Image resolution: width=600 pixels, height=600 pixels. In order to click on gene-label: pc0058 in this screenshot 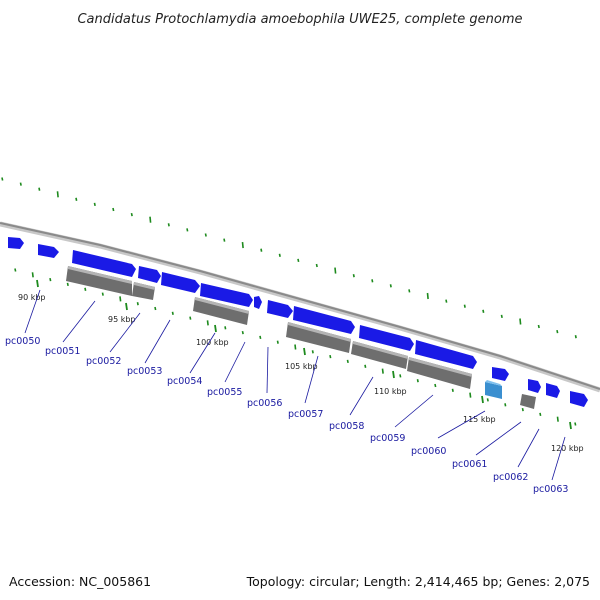, I will do `click(346, 426)`.